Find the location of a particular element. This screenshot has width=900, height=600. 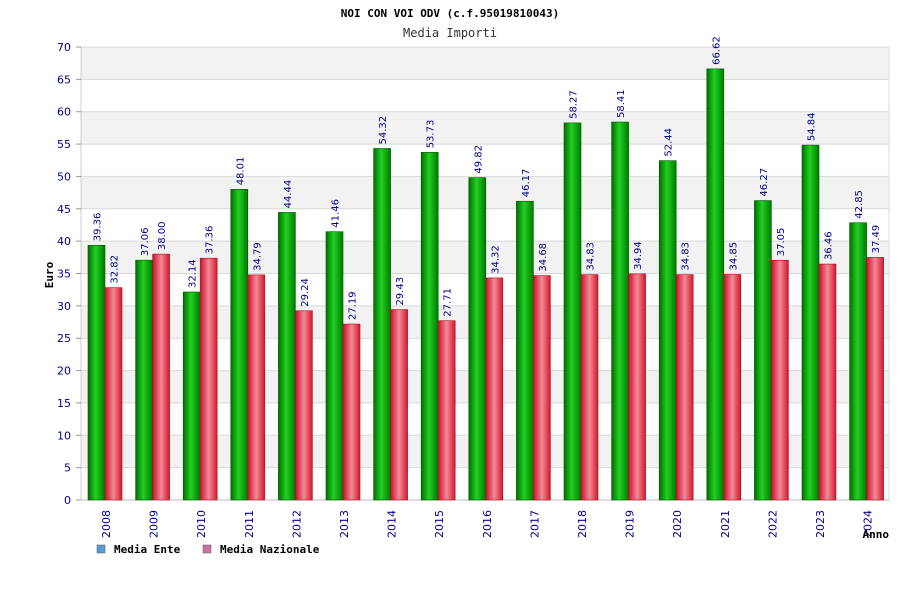

x-tick-label: 2010 is located at coordinates (201, 524).